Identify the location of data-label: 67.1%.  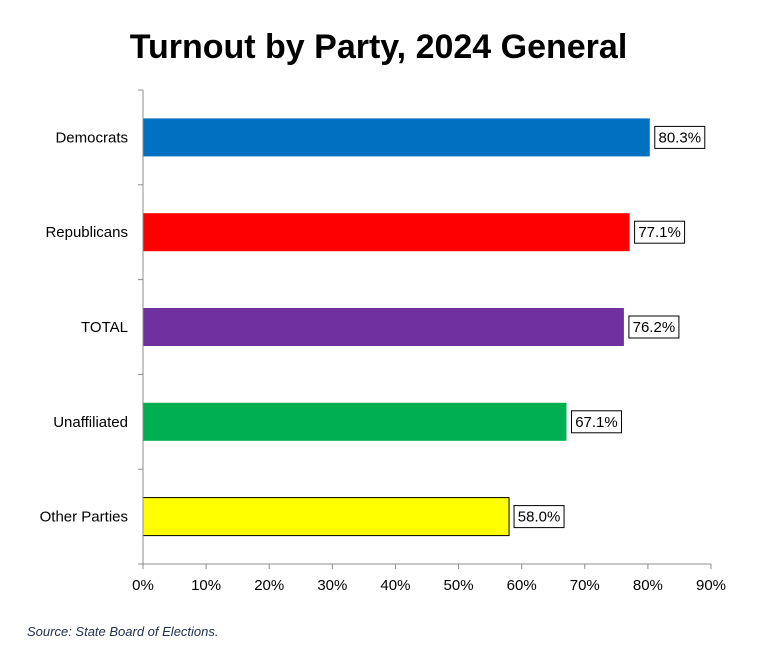
(596, 422).